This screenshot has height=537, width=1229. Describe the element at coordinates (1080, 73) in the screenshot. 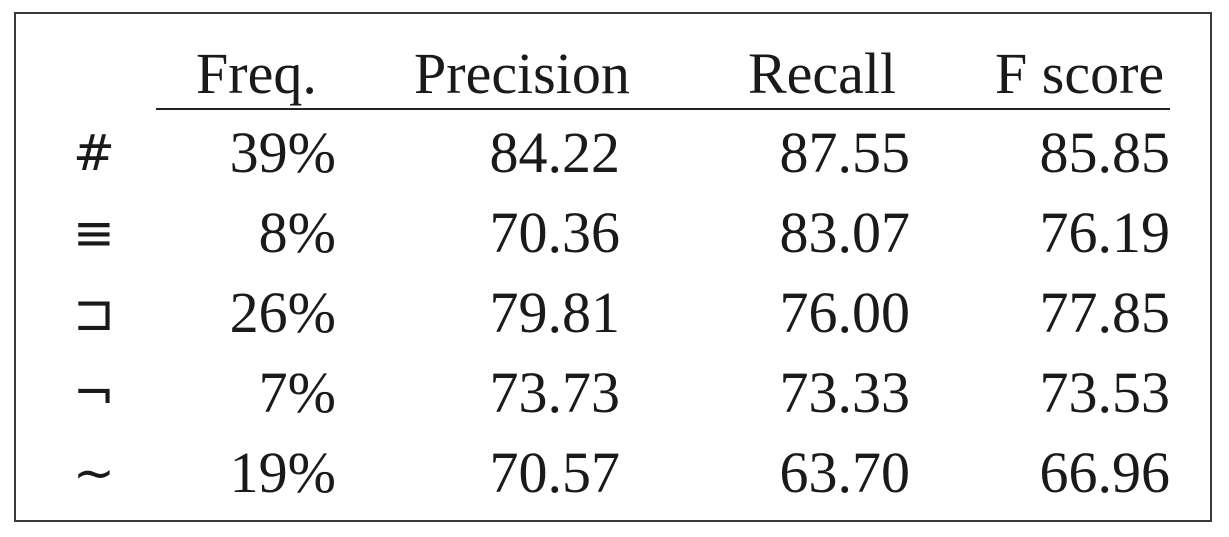

I see `header-fscore: F score` at that location.